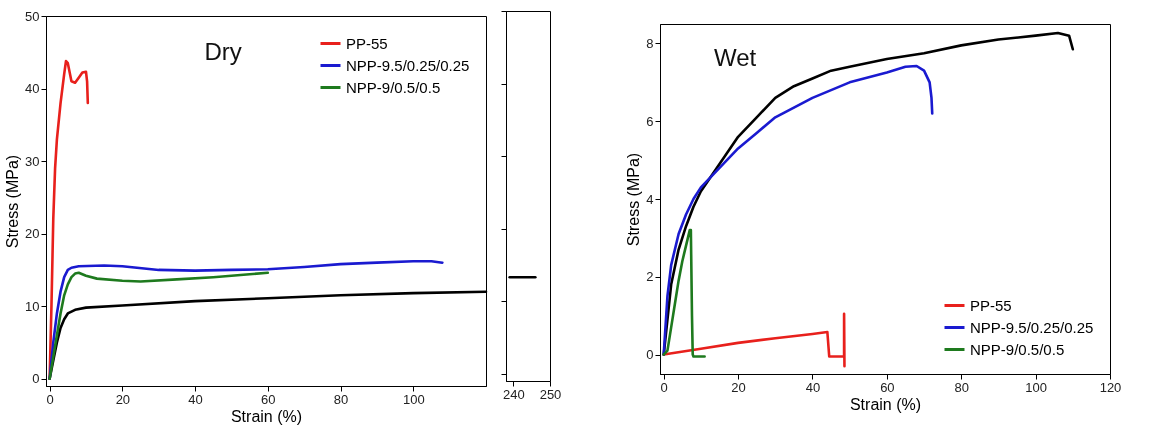 This screenshot has width=1154, height=447. I want to click on y-tick-label: 50, so click(32, 16).